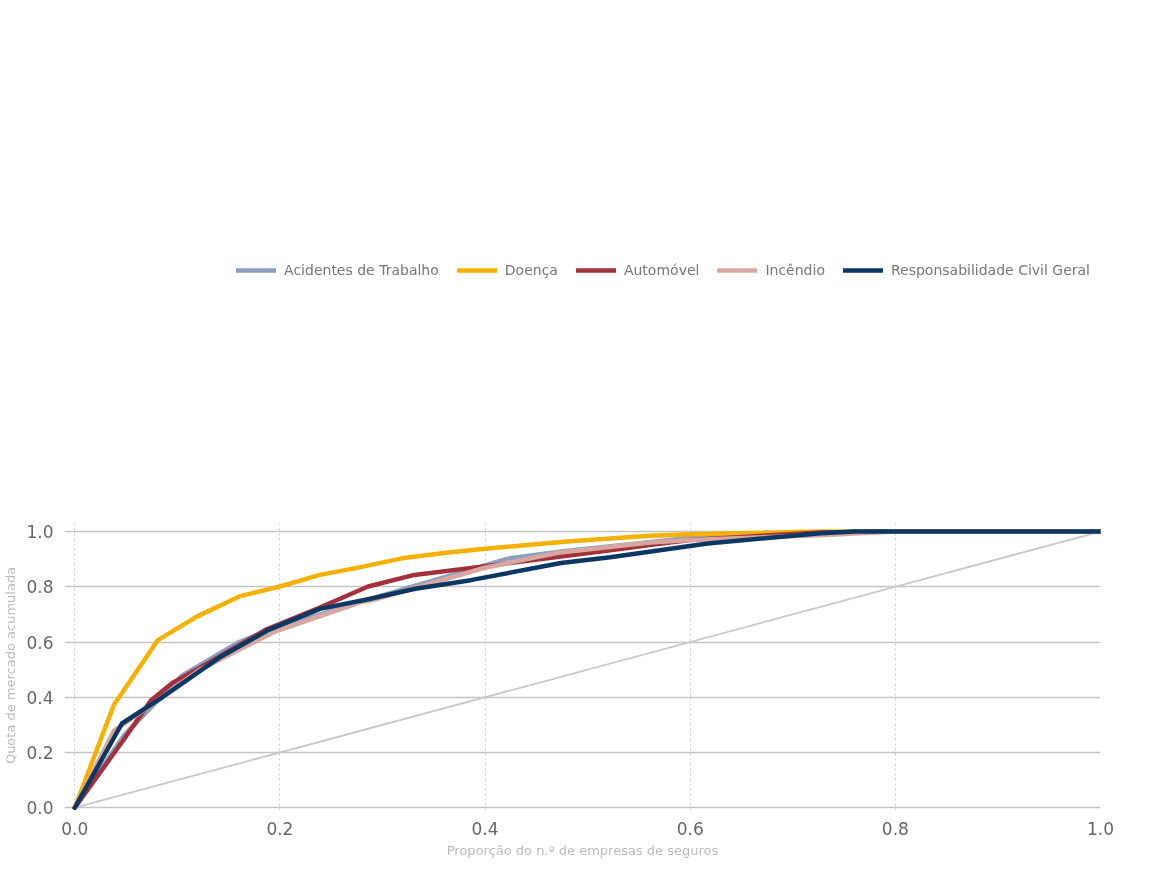 The width and height of the screenshot is (1161, 893). Describe the element at coordinates (531, 270) in the screenshot. I see `legend-label: Doença` at that location.